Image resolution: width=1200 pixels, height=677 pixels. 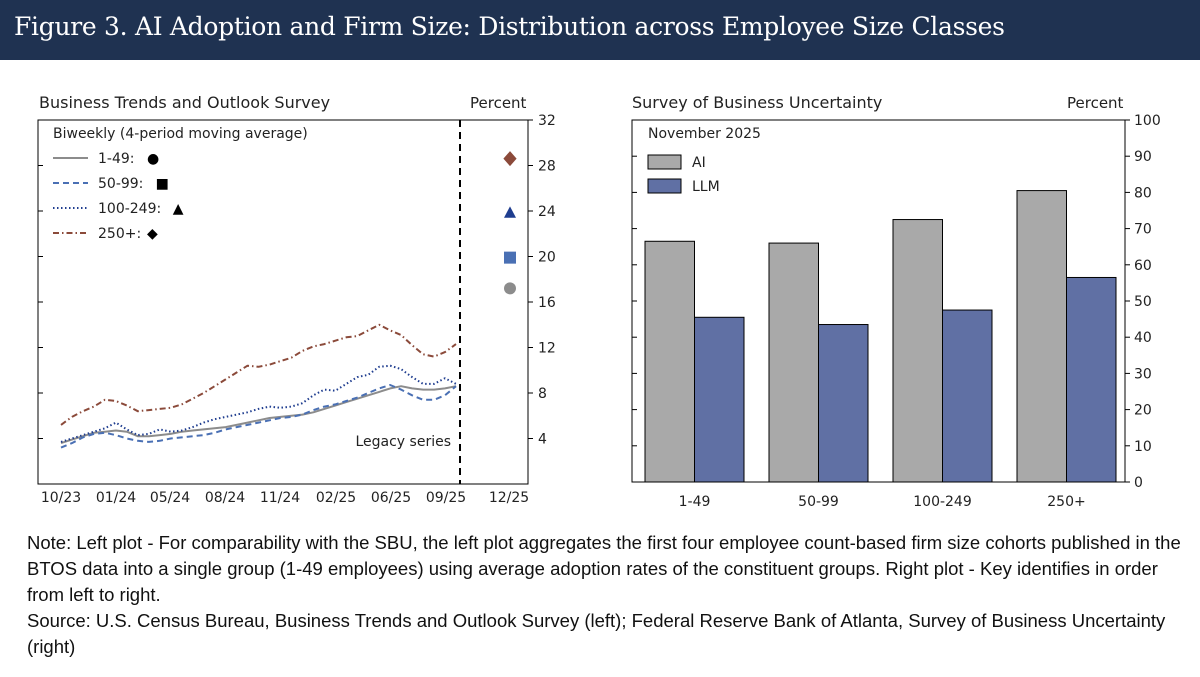 What do you see at coordinates (1143, 411) in the screenshot?
I see `right-ytick-label: 20` at bounding box center [1143, 411].